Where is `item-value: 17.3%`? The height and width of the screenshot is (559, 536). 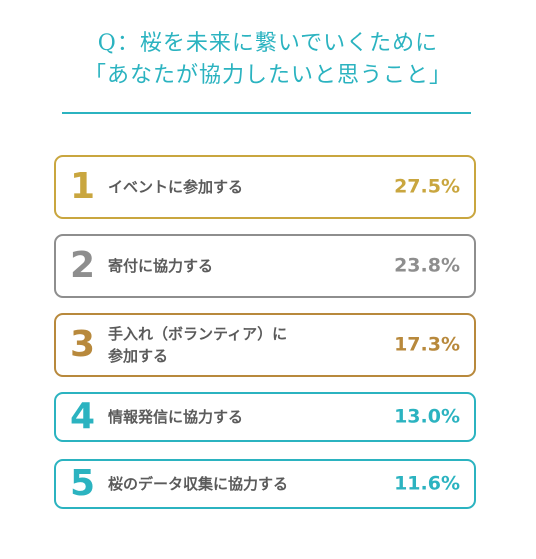 item-value: 17.3% is located at coordinates (427, 344).